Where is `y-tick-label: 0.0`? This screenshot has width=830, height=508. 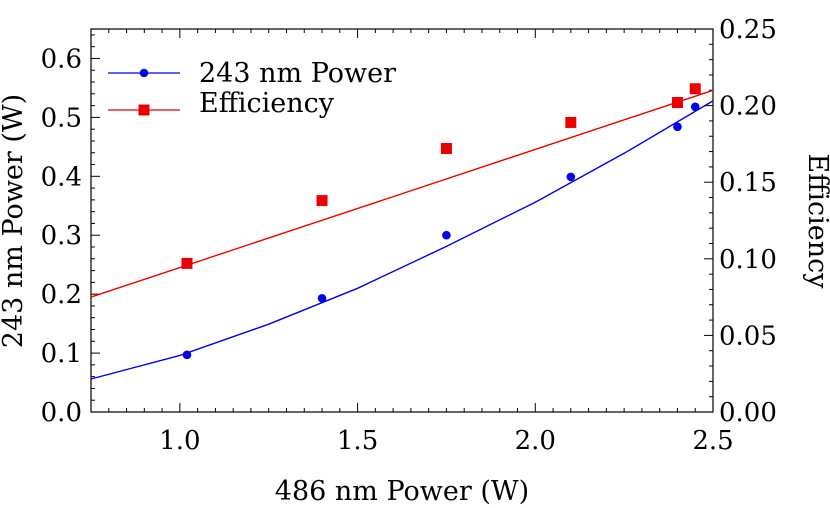 y-tick-label: 0.0 is located at coordinates (61, 413).